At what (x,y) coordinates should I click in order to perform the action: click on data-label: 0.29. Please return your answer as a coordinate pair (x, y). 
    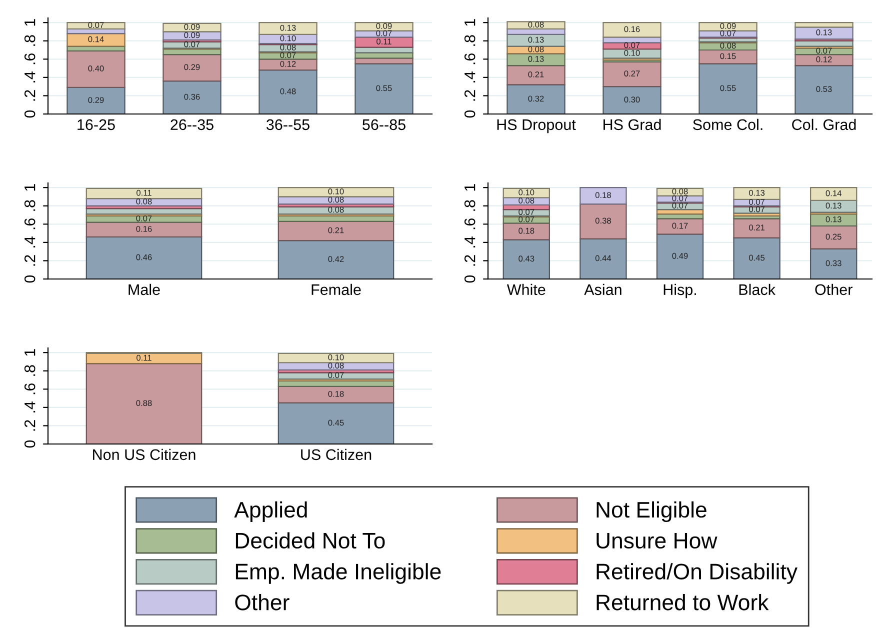
    Looking at the image, I should click on (192, 67).